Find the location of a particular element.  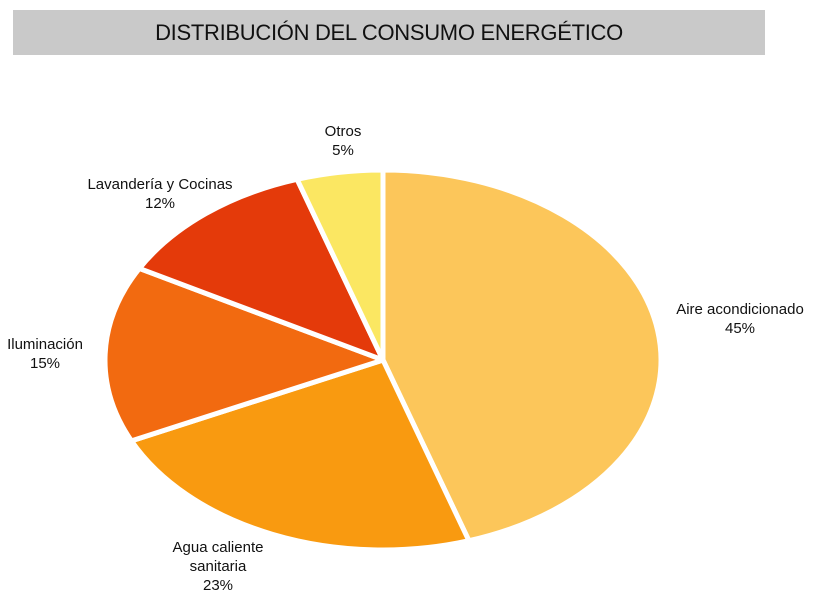

slice-label: Agua caliente sanitaria 23% is located at coordinates (218, 566).